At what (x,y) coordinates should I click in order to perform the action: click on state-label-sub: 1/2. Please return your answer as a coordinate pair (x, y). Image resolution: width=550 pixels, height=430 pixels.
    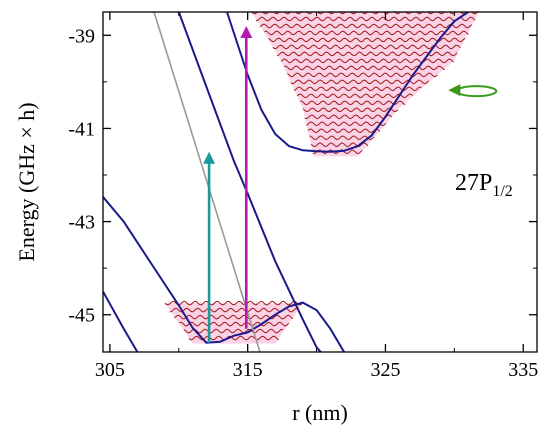
    Looking at the image, I should click on (502, 191).